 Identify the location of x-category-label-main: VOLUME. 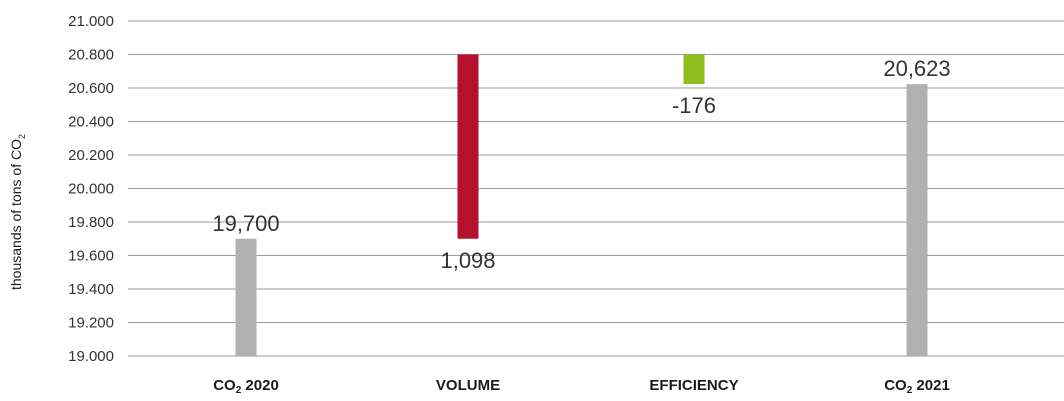
(468, 385).